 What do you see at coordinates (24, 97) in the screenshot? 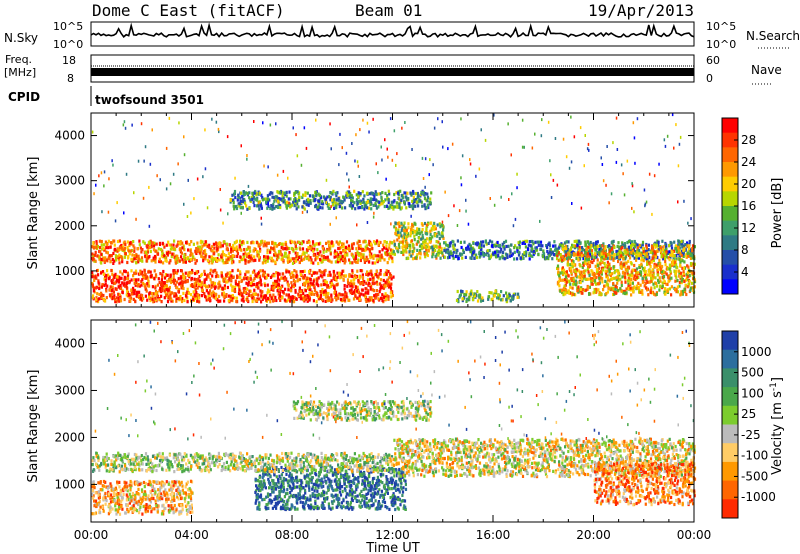
I see `cpid-label: CPID` at bounding box center [24, 97].